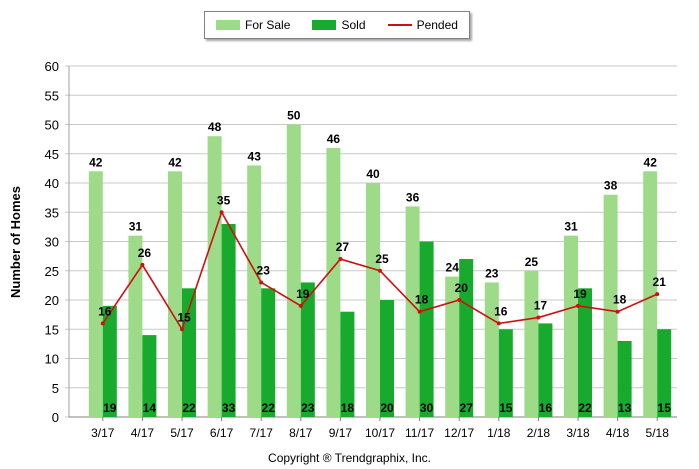  Describe the element at coordinates (52, 300) in the screenshot. I see `y-tick-label: 20` at that location.